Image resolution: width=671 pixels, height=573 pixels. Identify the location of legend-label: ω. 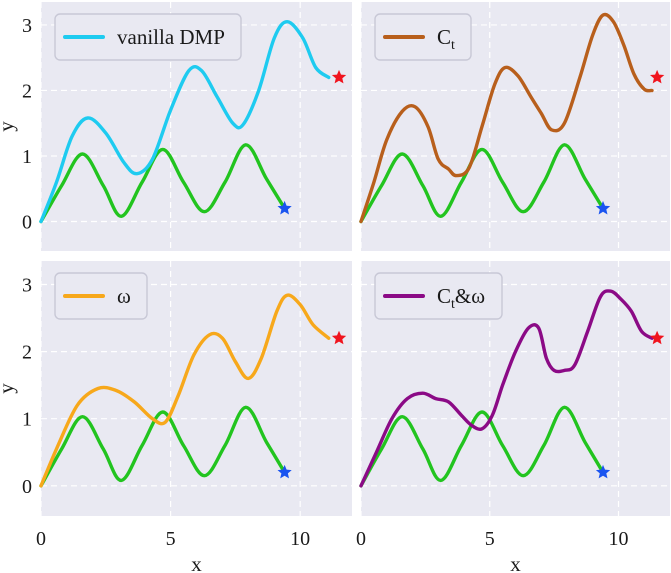
(124, 296).